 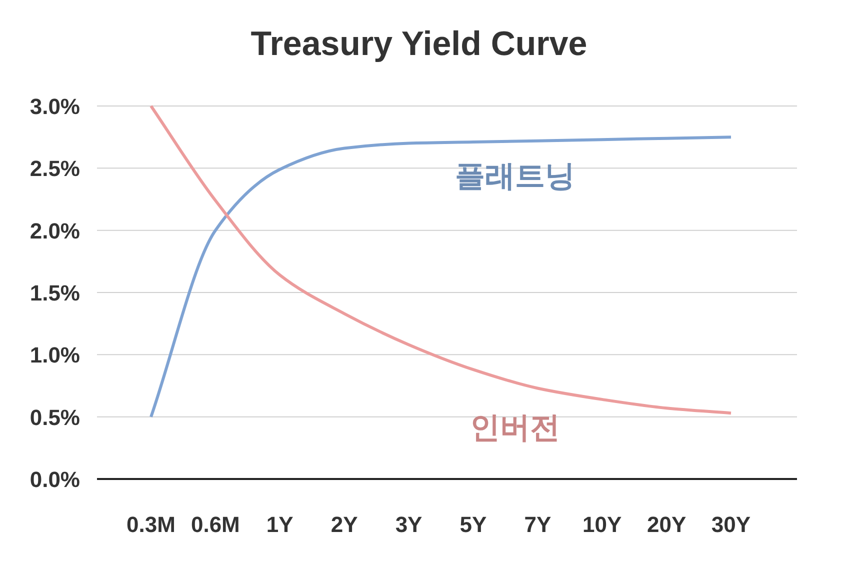 What do you see at coordinates (473, 524) in the screenshot?
I see `x-tick-label: 5Y` at bounding box center [473, 524].